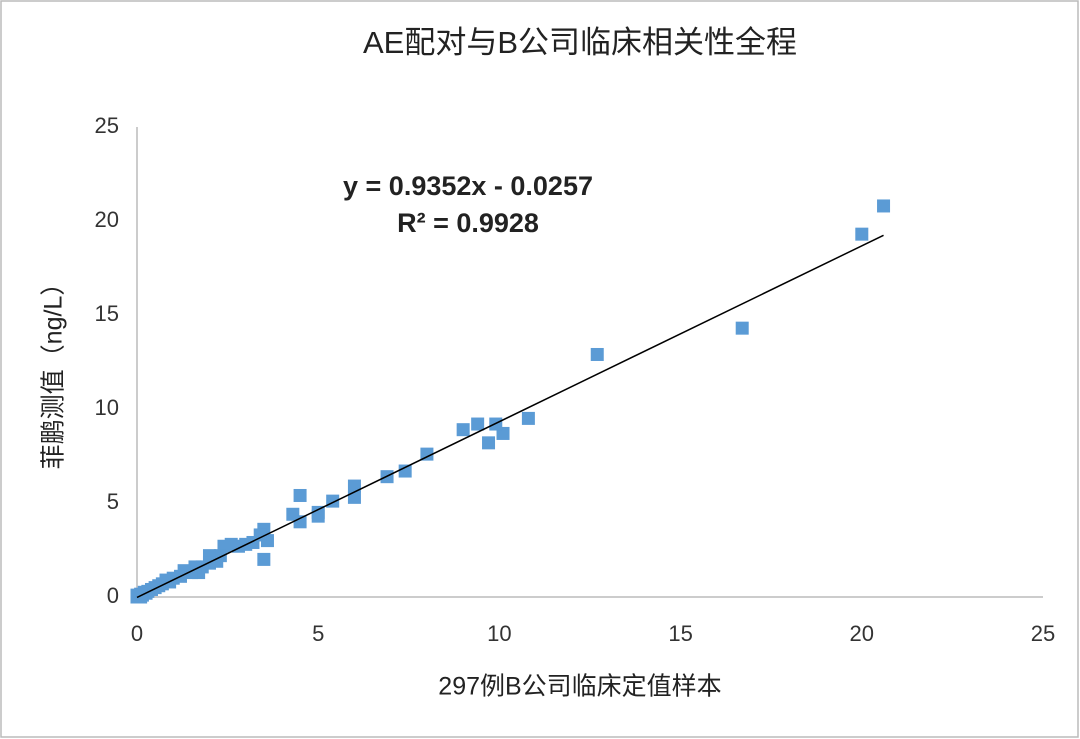 The width and height of the screenshot is (1080, 739). Describe the element at coordinates (54, 370) in the screenshot. I see `y-axis-label: 菲鹏测值（ng/L）` at that location.